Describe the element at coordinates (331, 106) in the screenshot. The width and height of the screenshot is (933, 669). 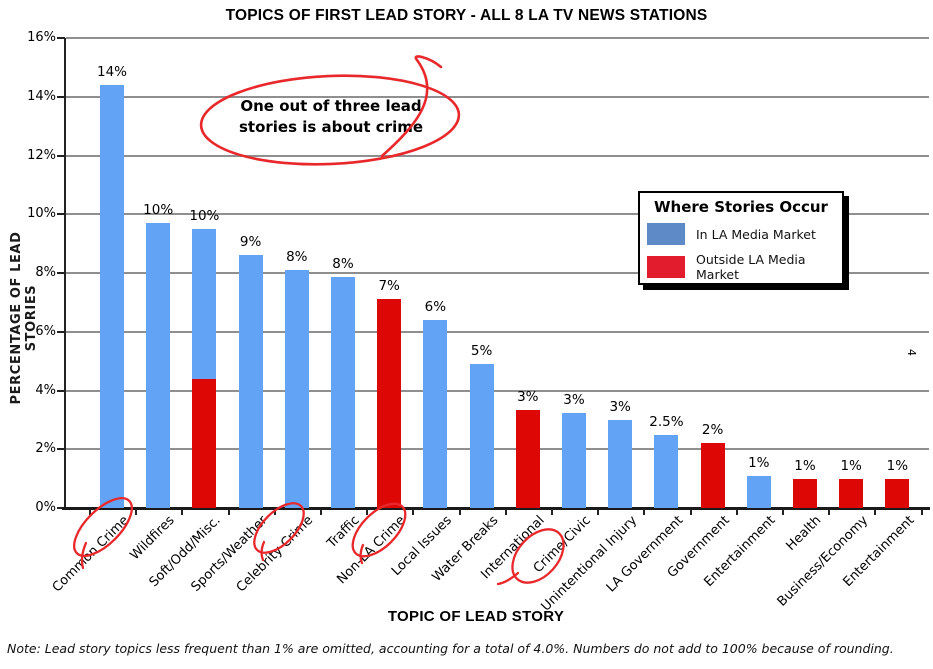
I see `annotation-line-1: One out of three lead` at that location.